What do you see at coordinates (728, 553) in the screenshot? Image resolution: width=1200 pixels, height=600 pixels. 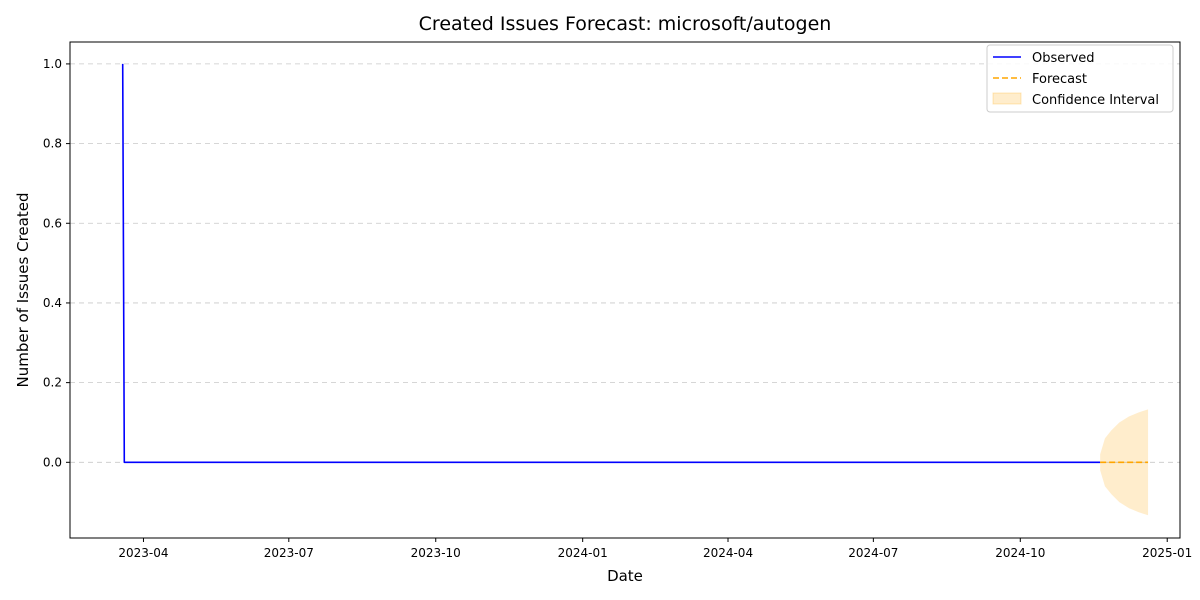 I see `x-tick-label: 2024-04` at bounding box center [728, 553].